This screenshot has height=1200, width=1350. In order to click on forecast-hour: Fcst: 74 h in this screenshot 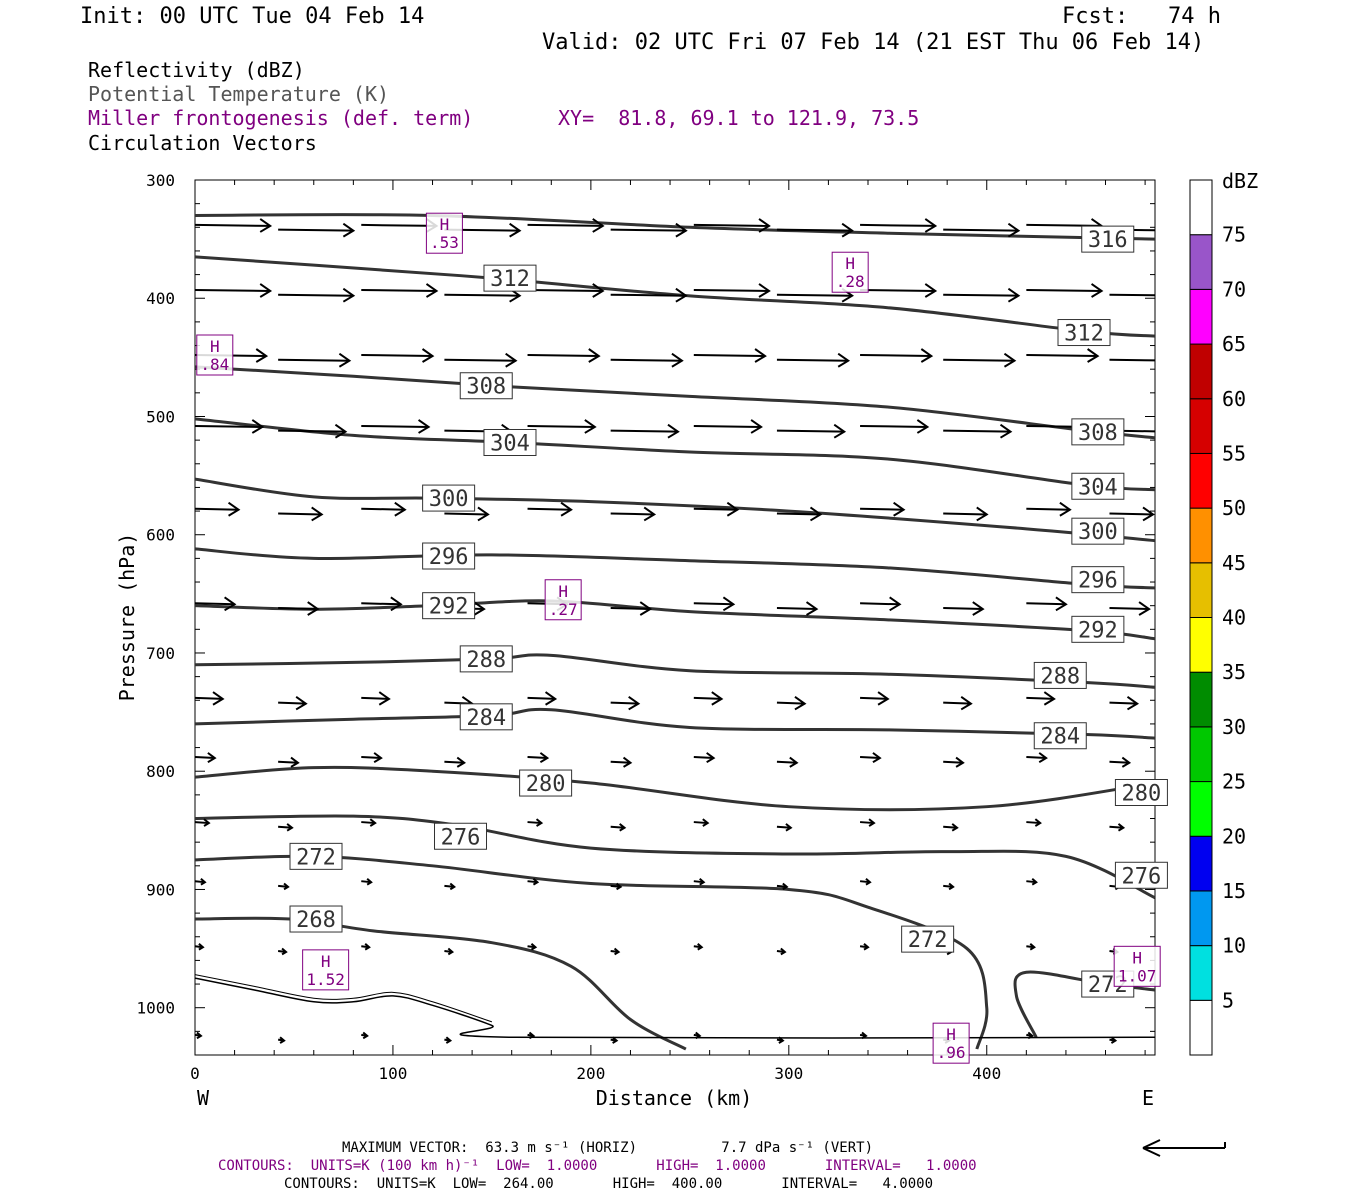, I will do `click(1141, 16)`.